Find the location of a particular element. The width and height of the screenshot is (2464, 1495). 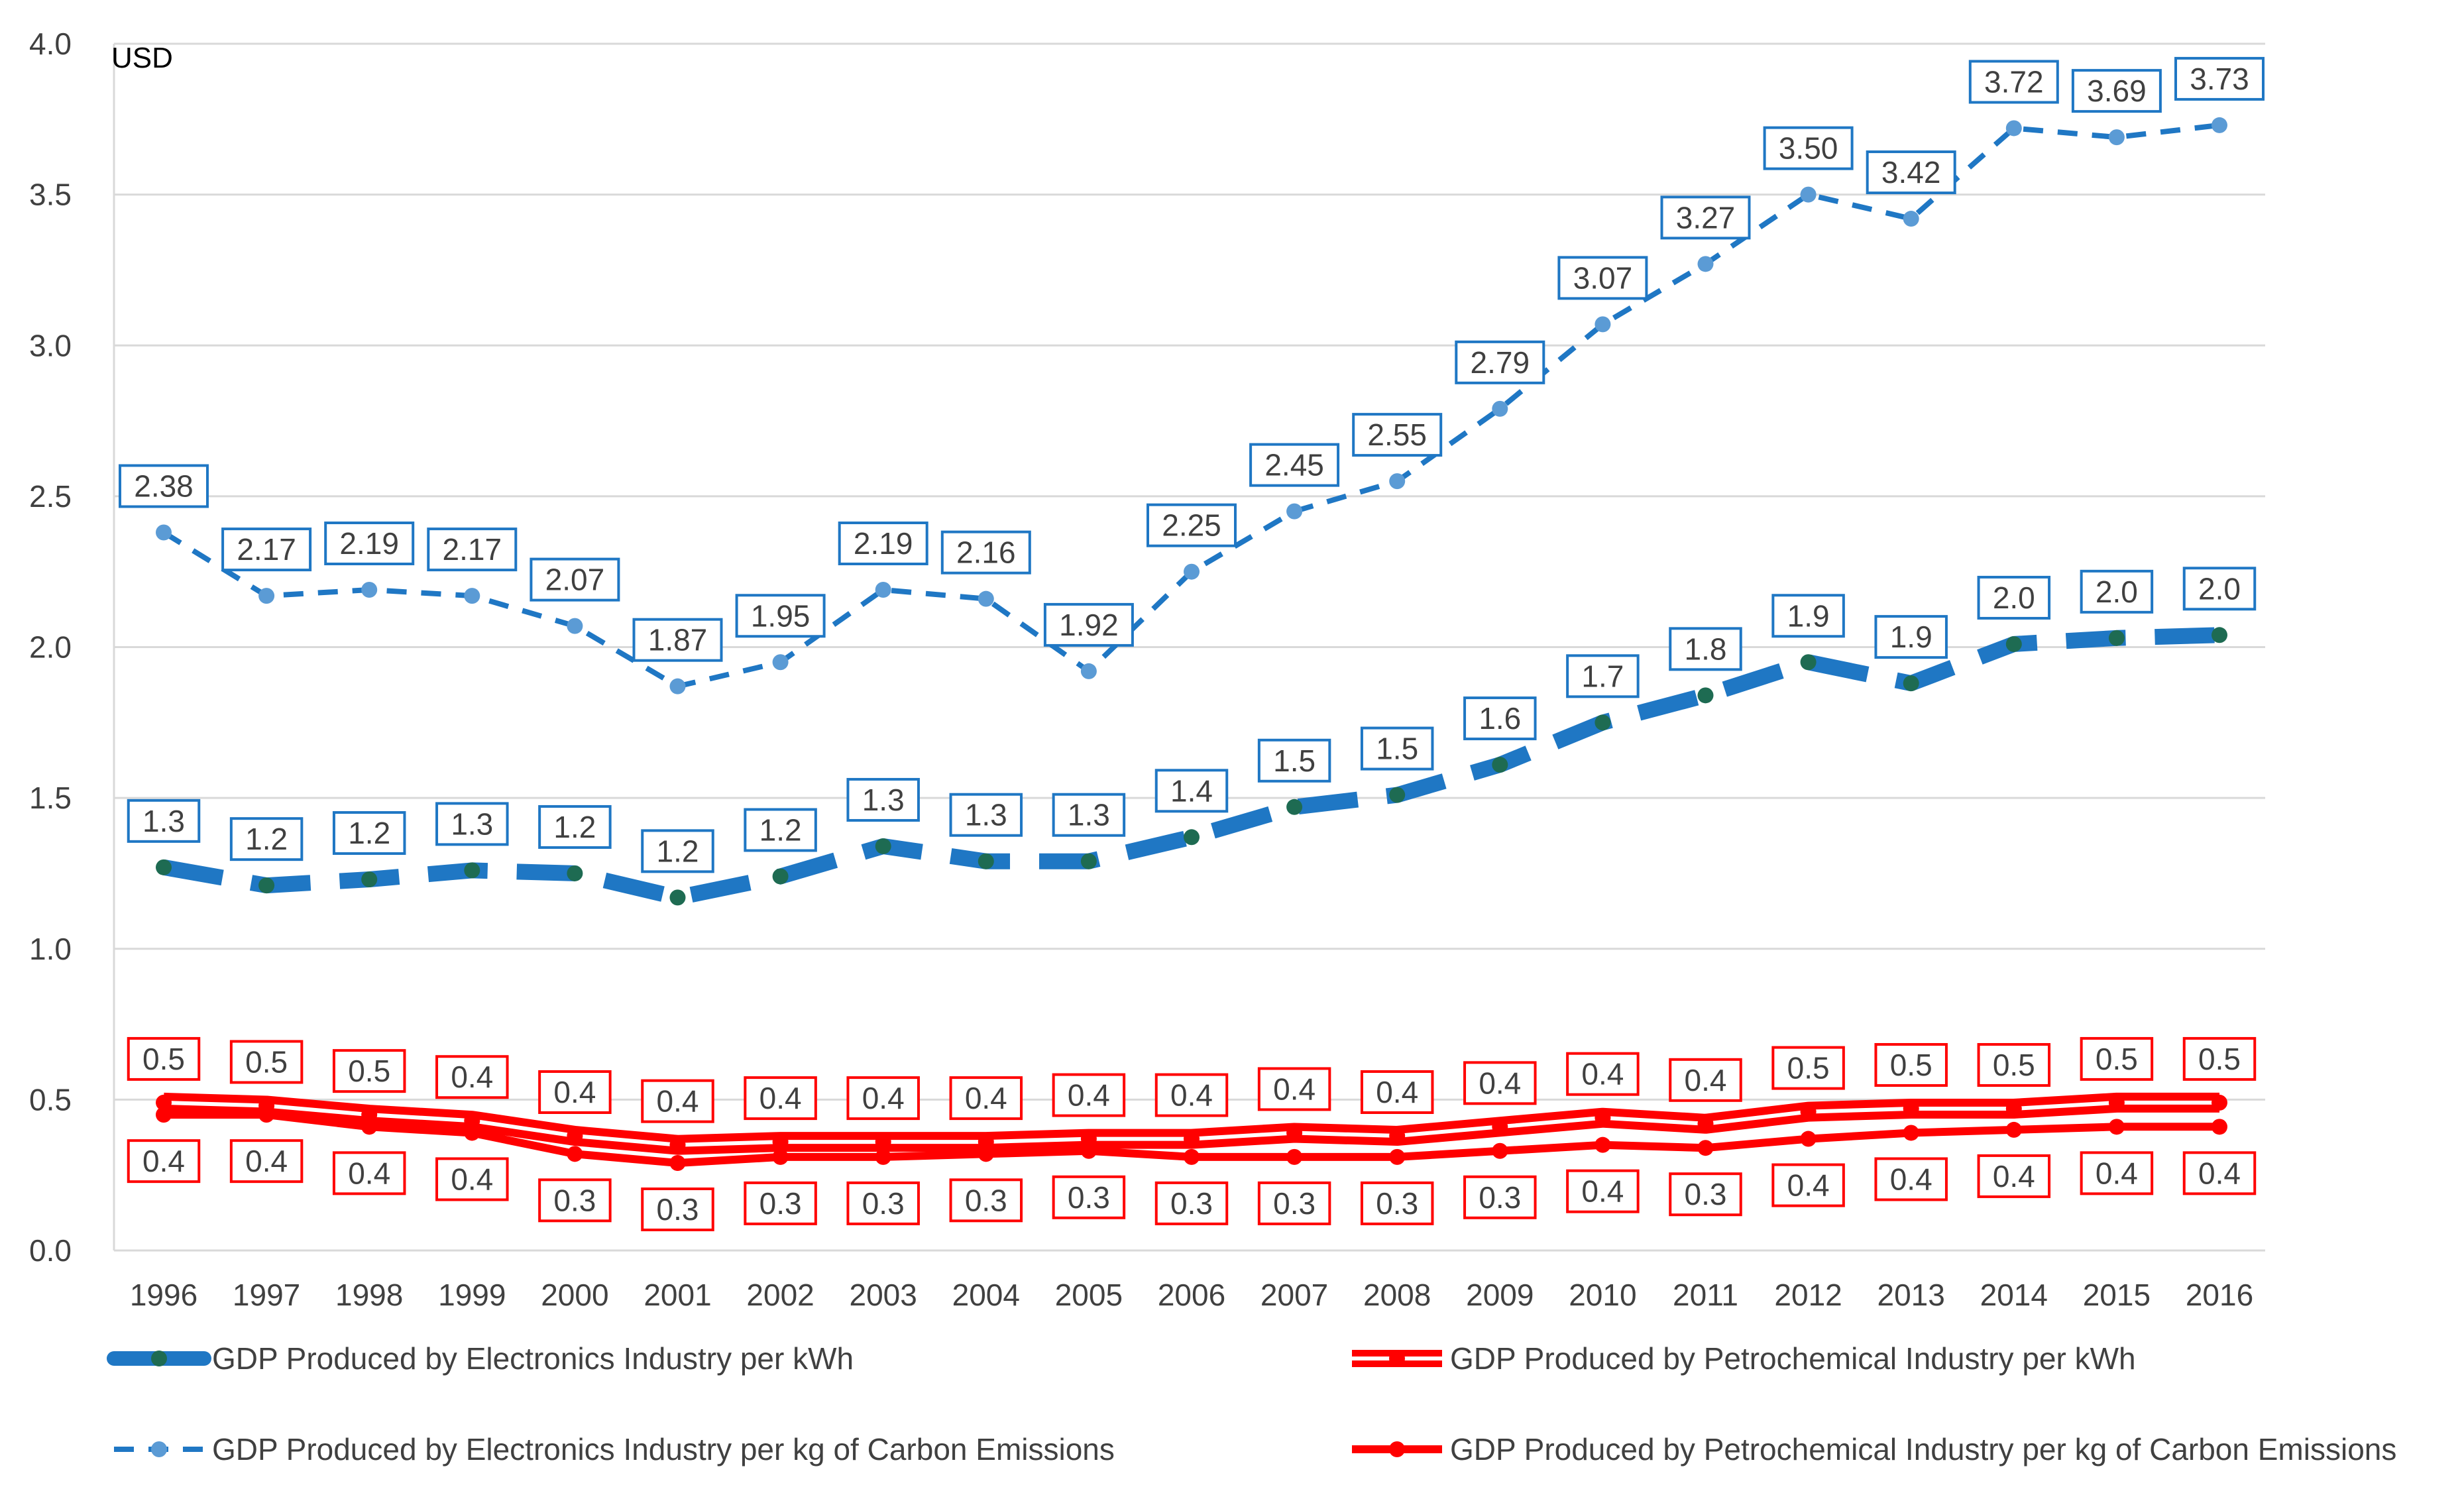

data-label: 3.73 is located at coordinates (2219, 79).